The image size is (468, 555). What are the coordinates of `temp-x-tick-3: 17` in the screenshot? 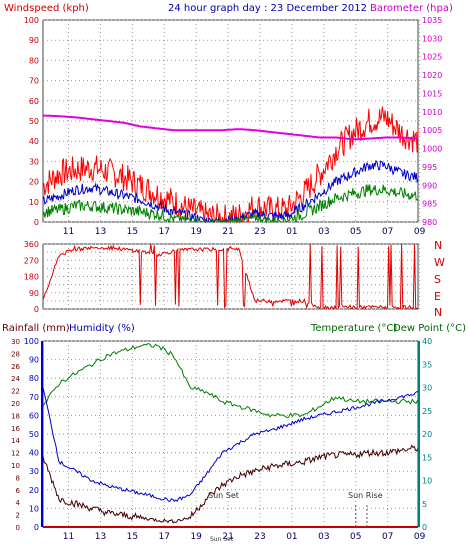 It's located at (164, 537).